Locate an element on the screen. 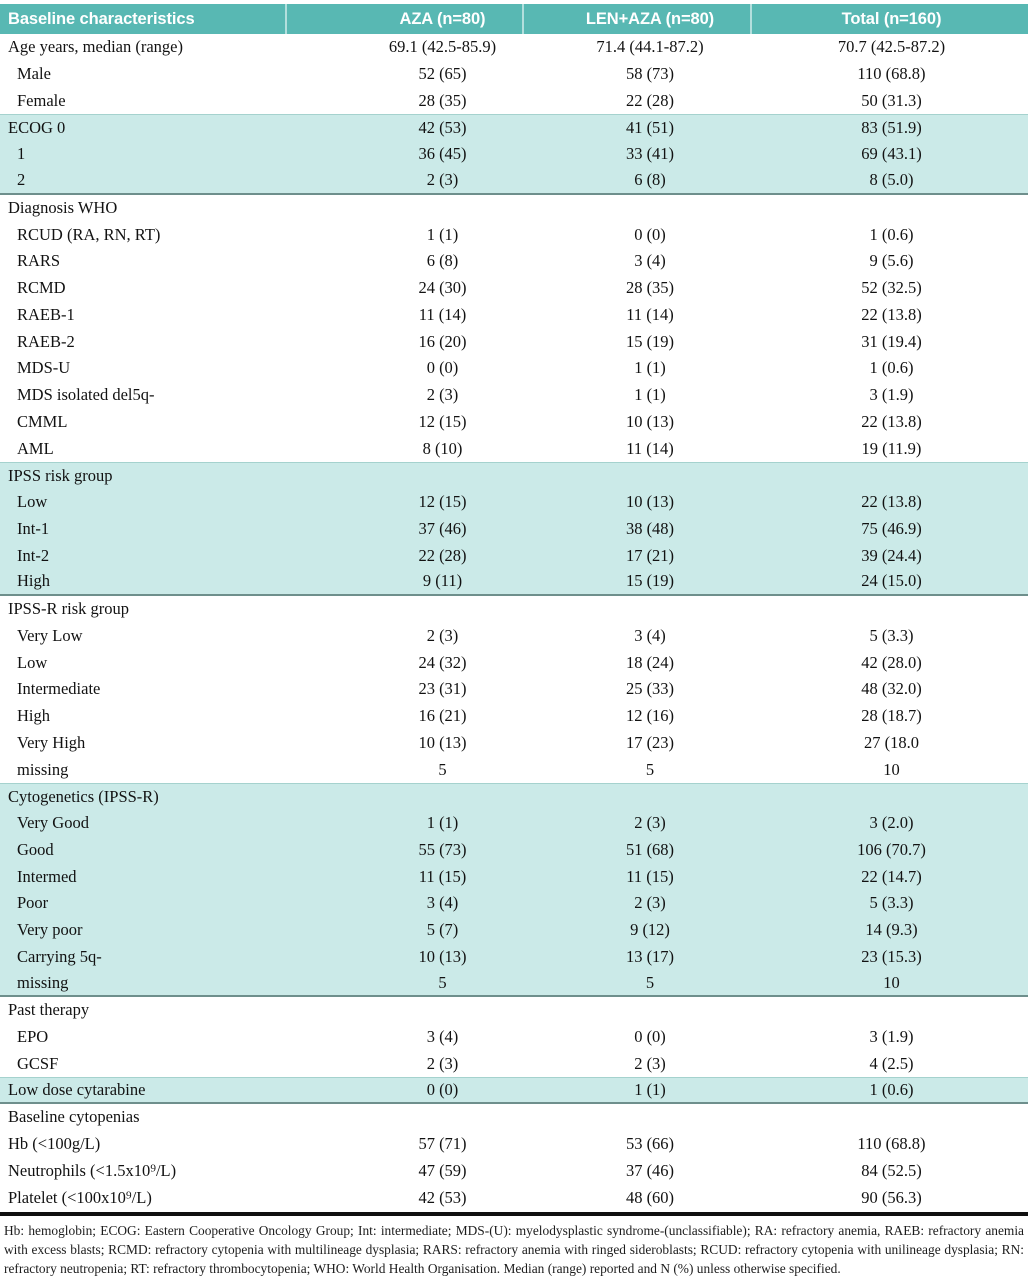 This screenshot has height=1284, width=1028. table-row: 1 36 (45) 33 (41) 69 (43.1) is located at coordinates (514, 154).